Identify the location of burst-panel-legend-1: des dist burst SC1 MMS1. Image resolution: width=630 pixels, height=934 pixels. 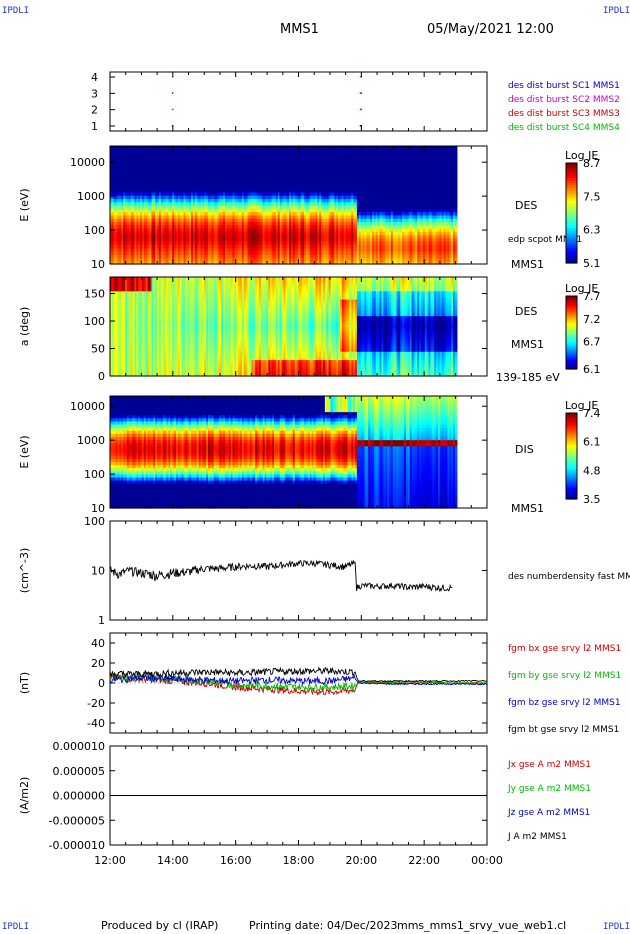
(564, 86).